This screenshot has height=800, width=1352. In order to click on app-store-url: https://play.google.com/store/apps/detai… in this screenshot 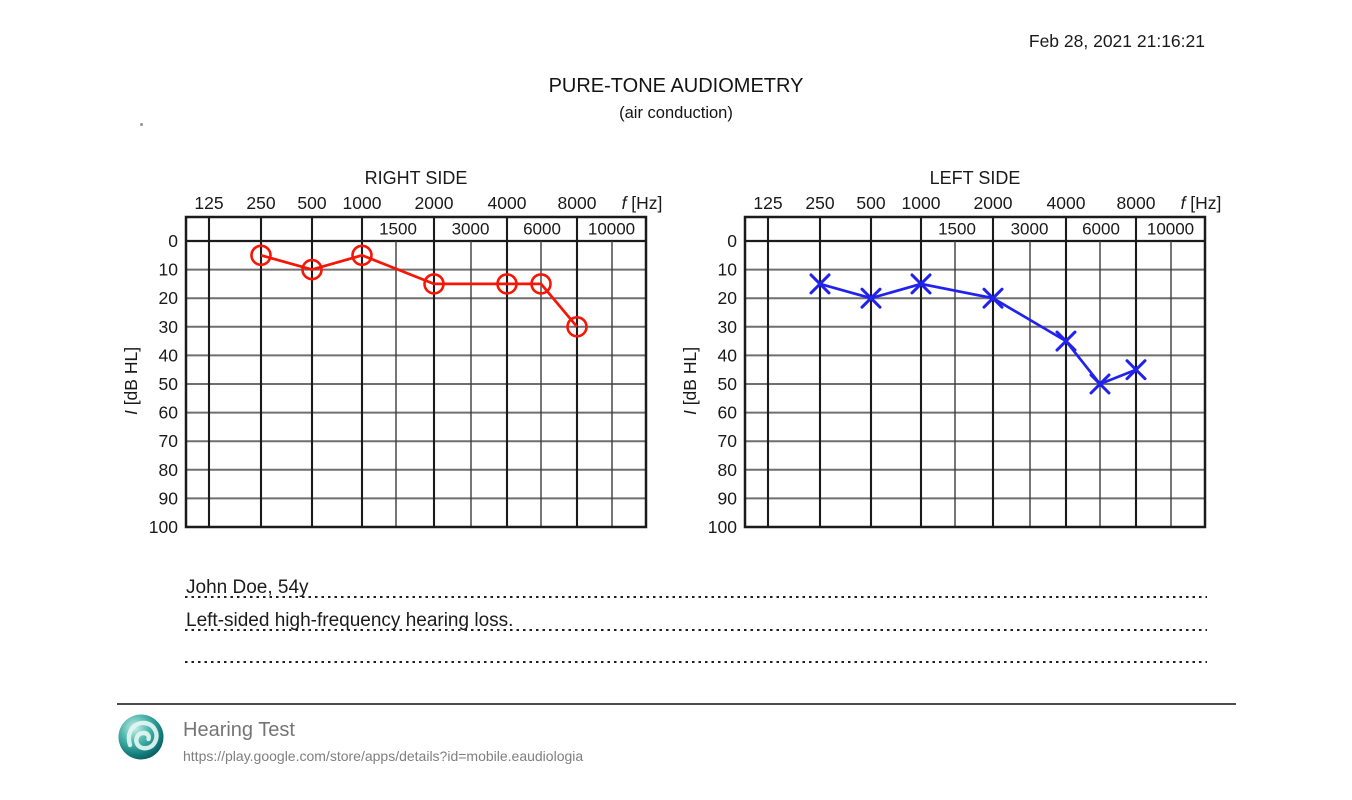, I will do `click(383, 756)`.